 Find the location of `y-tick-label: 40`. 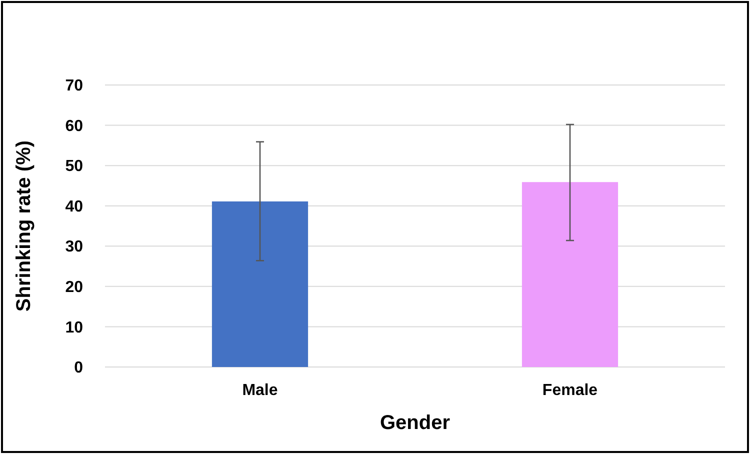

y-tick-label: 40 is located at coordinates (74, 207).